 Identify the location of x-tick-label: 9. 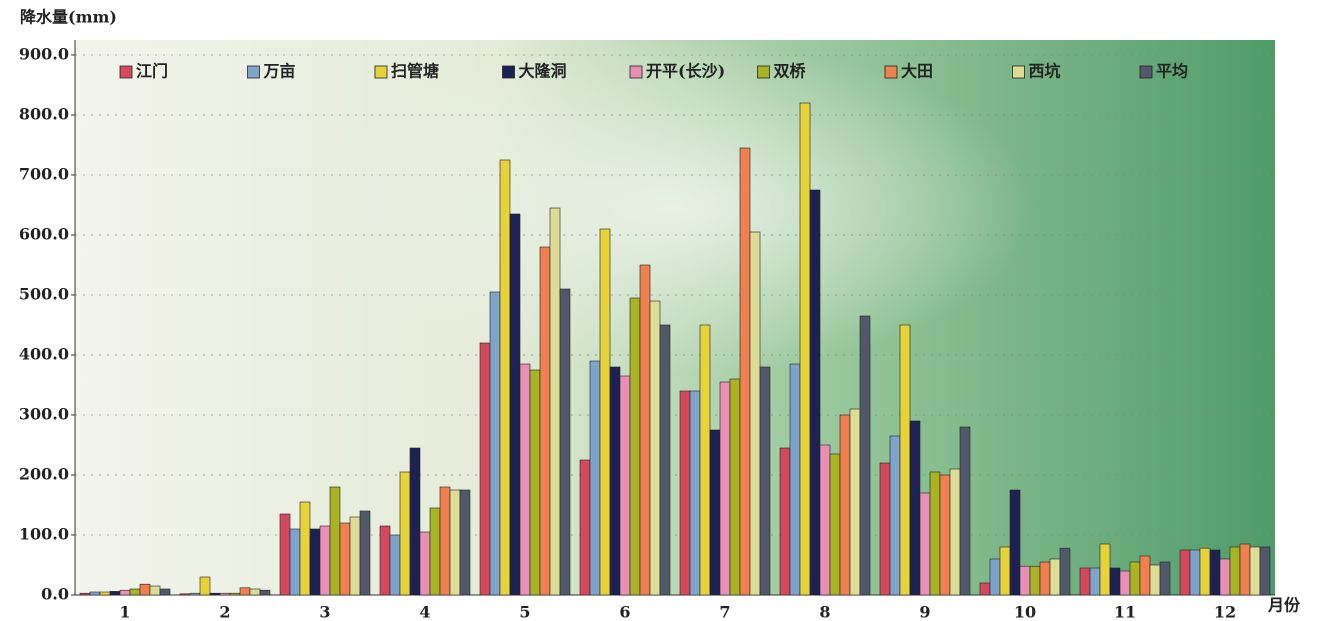
(924, 612).